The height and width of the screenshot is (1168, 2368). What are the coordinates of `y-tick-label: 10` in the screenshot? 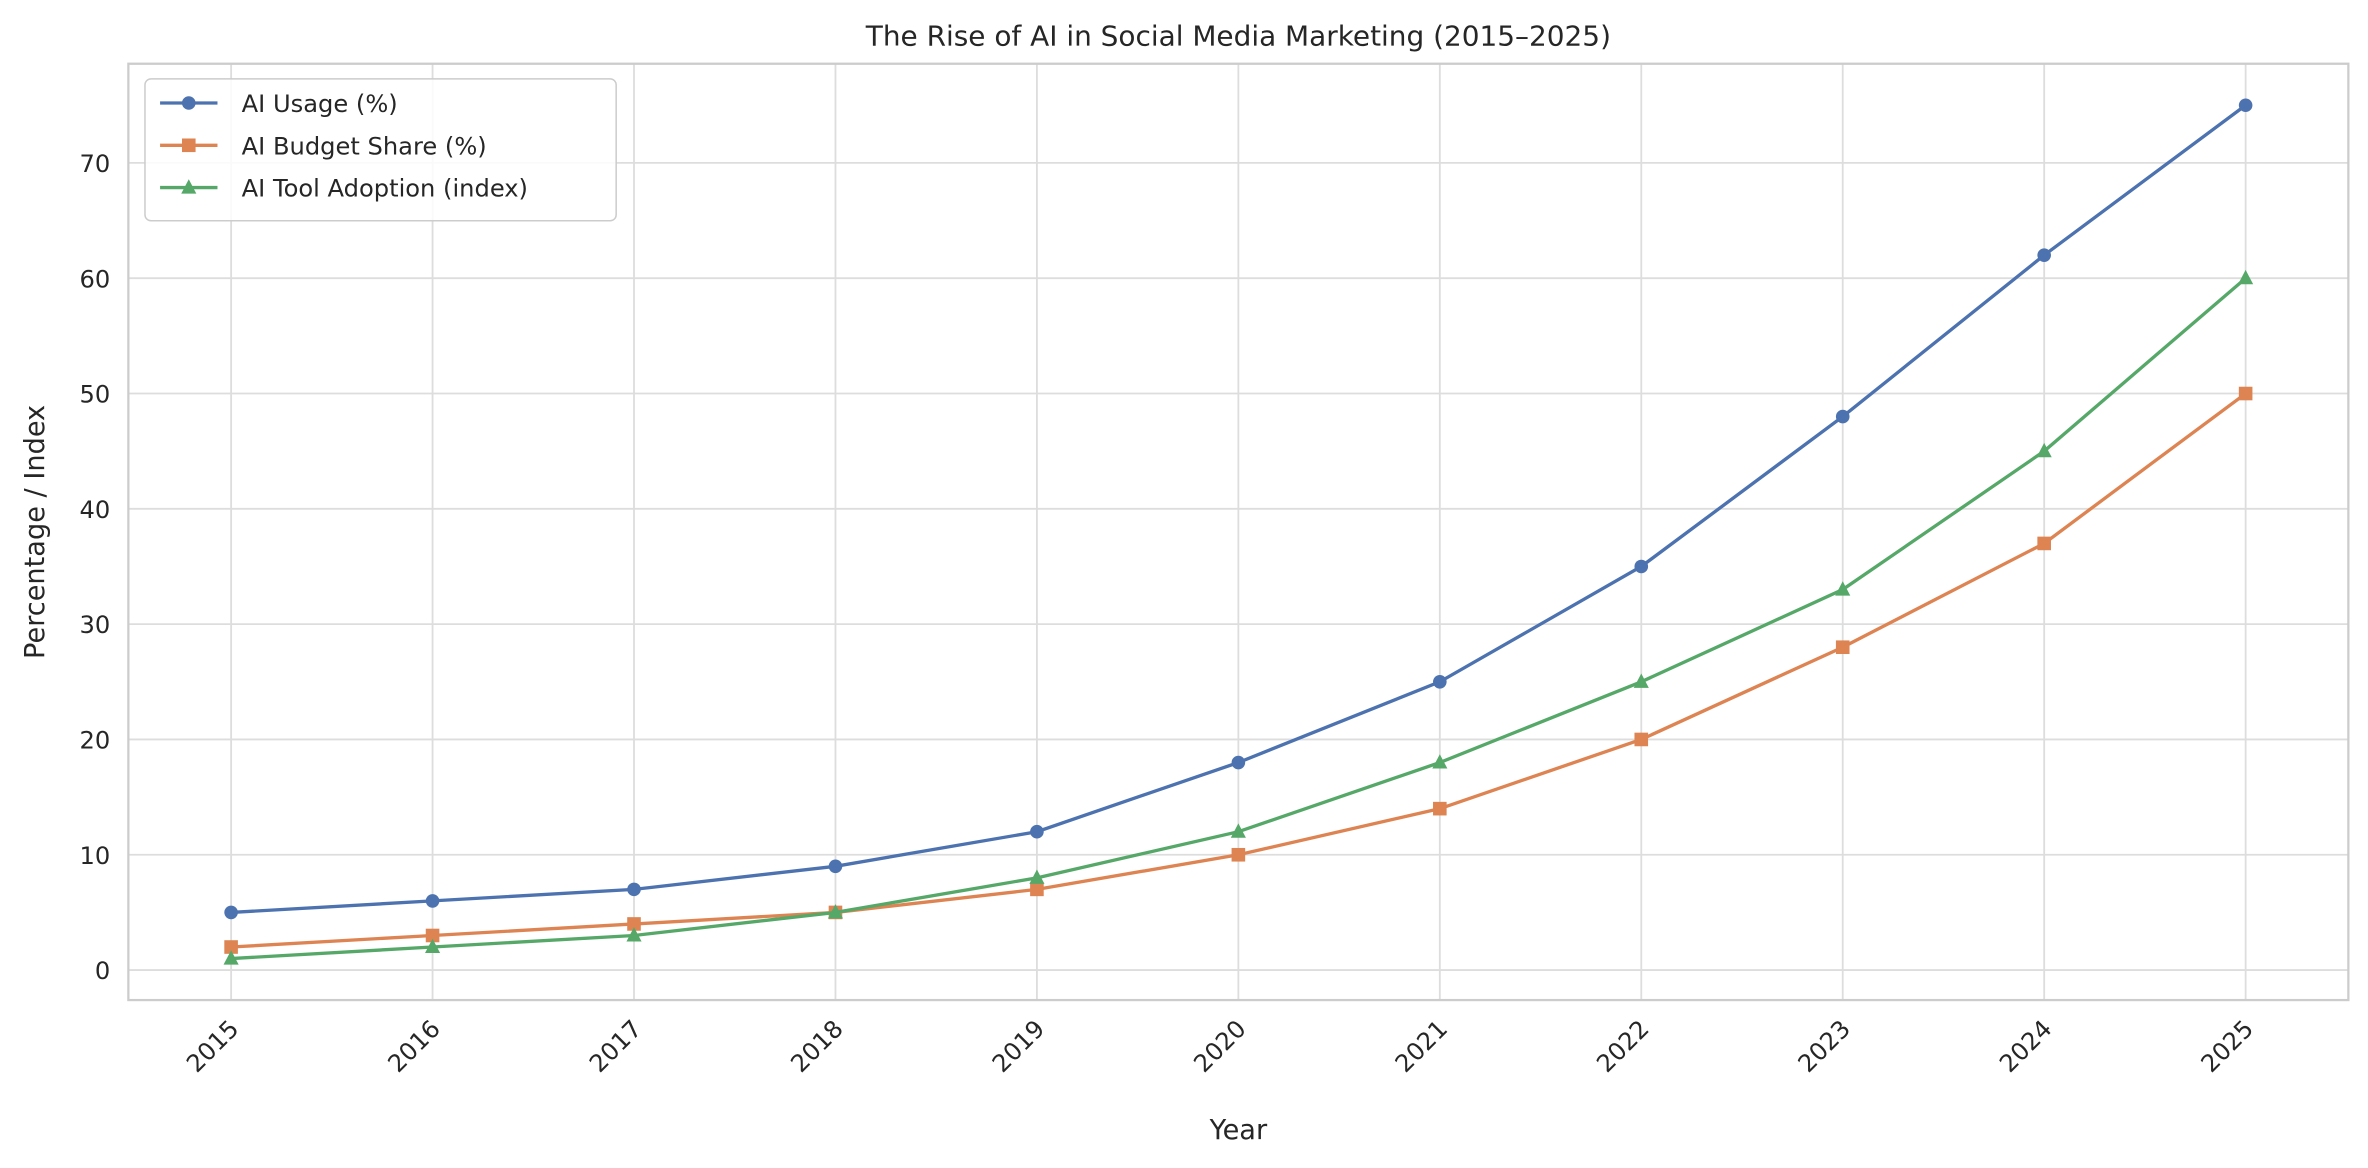 It's located at (94, 856).